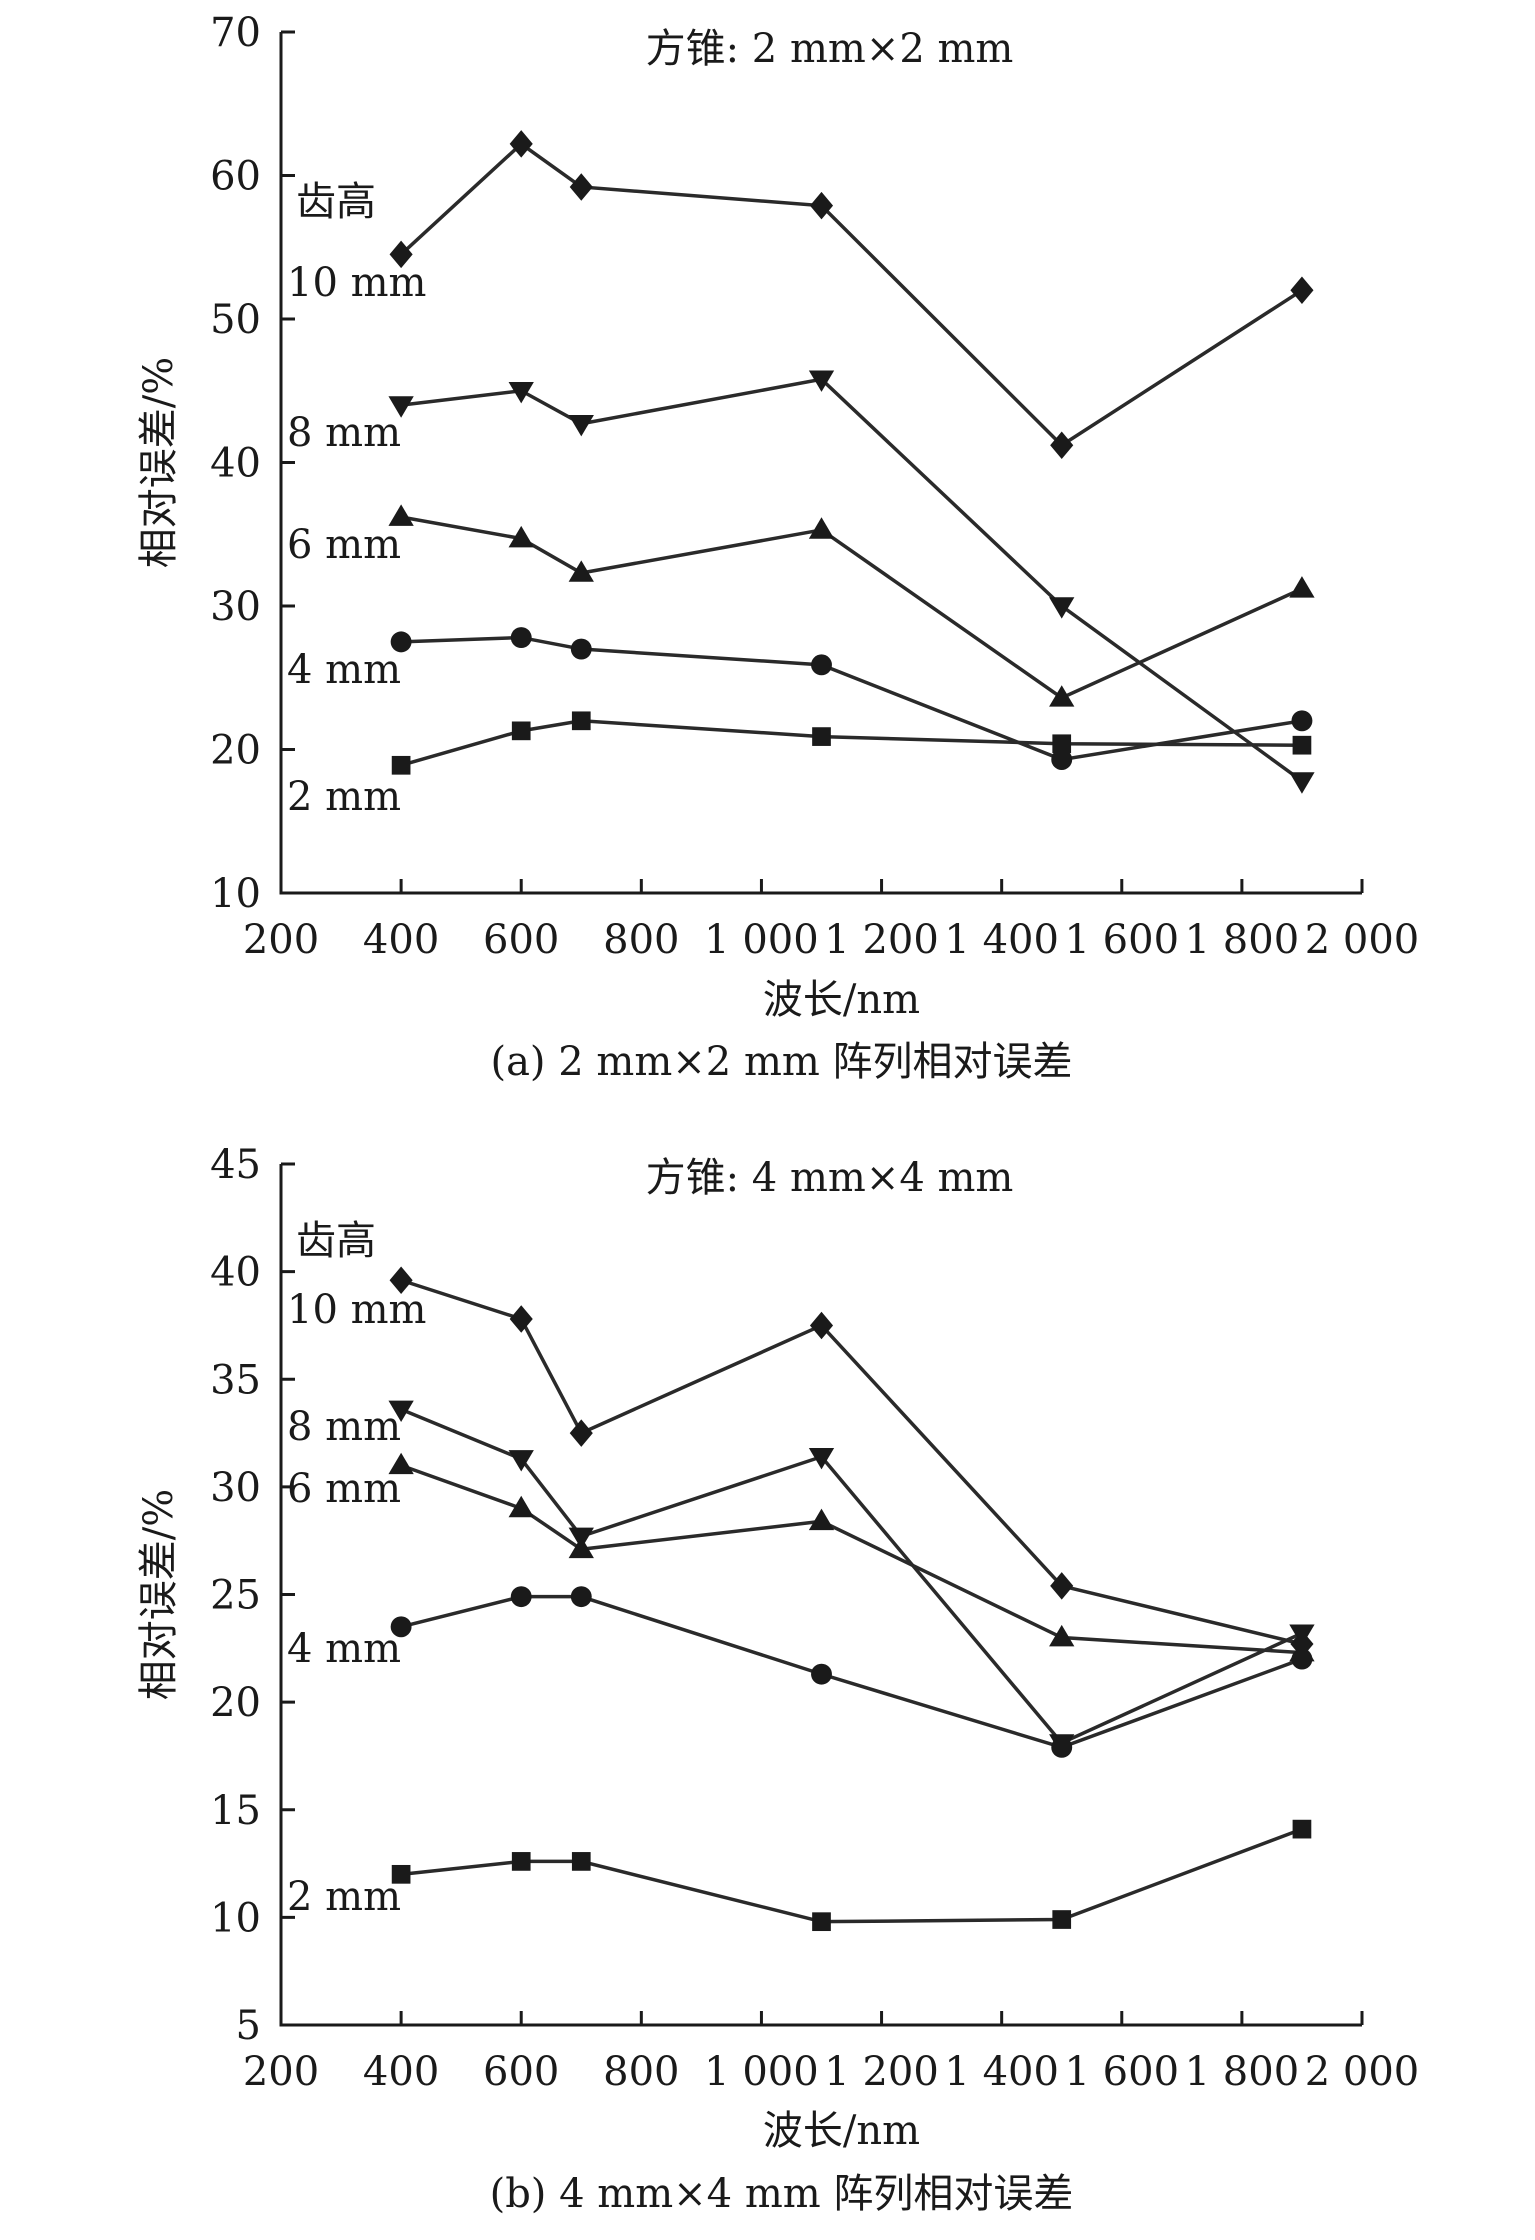 Image resolution: width=1535 pixels, height=2240 pixels. I want to click on x-tick-label: 800, so click(641, 2072).